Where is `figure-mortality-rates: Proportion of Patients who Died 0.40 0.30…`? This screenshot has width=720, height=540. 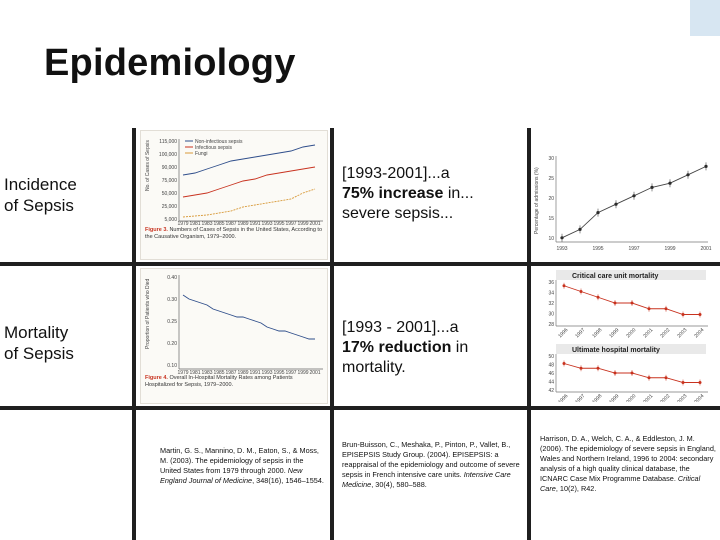 figure-mortality-rates: Proportion of Patients who Died 0.40 0.30… is located at coordinates (234, 336).